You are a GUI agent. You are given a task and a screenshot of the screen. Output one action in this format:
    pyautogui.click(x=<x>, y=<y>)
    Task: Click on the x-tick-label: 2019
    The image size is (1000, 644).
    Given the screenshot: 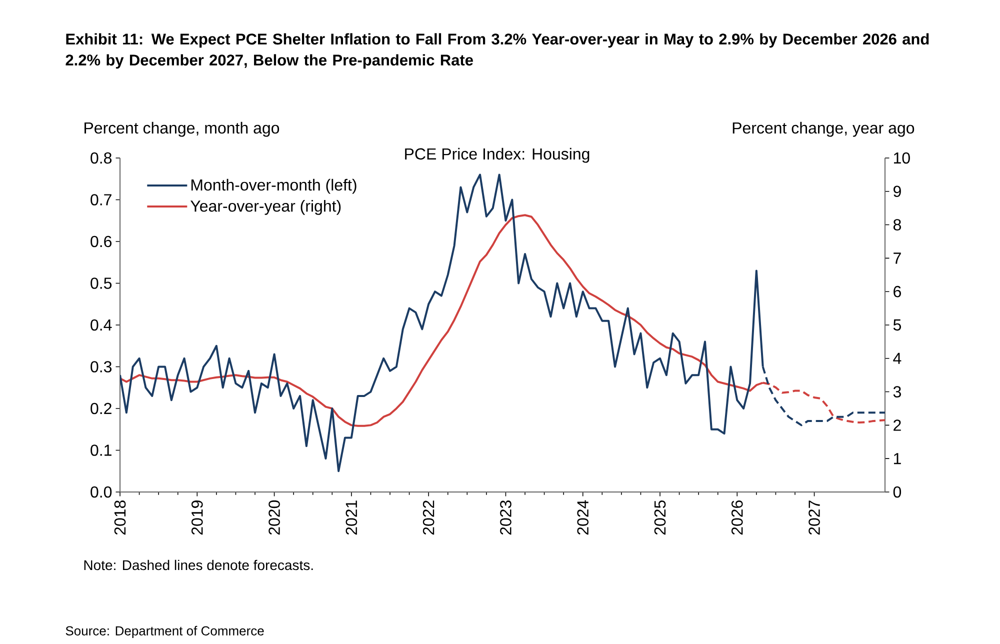 What is the action you would take?
    pyautogui.click(x=197, y=517)
    